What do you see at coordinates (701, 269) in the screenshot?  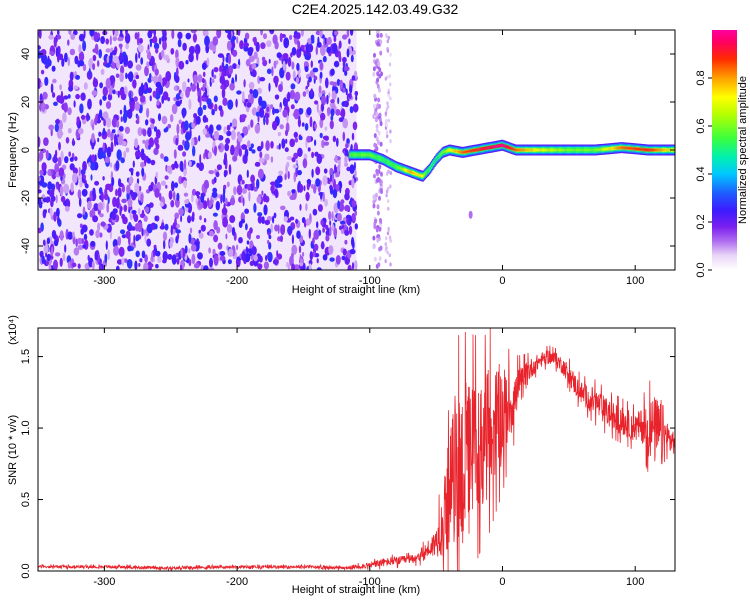 I see `colorbar-tick-label: 0.0` at bounding box center [701, 269].